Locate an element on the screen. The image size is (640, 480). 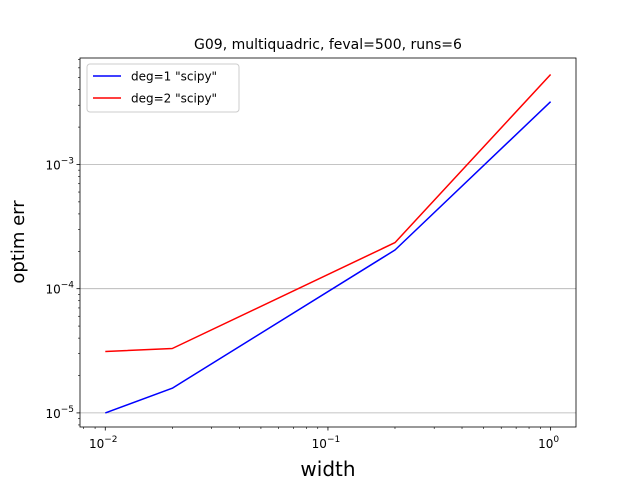
y-tick-label: 10⁻⁵ is located at coordinates (59, 413).